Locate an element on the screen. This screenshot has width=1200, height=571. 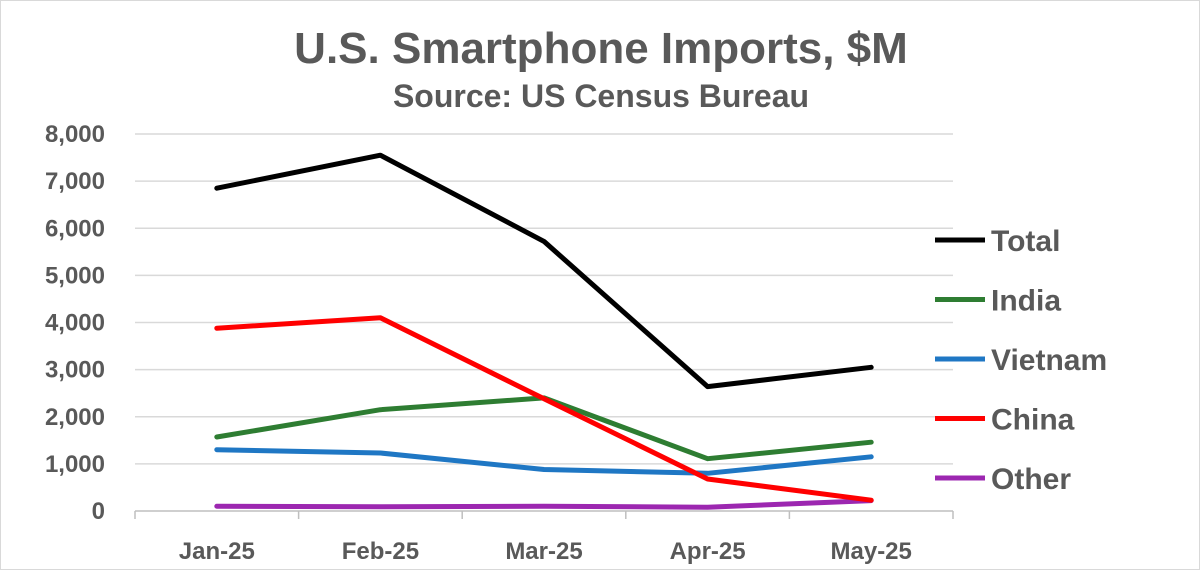
chart-title: U.S. Smartphone Imports, $M is located at coordinates (601, 48).